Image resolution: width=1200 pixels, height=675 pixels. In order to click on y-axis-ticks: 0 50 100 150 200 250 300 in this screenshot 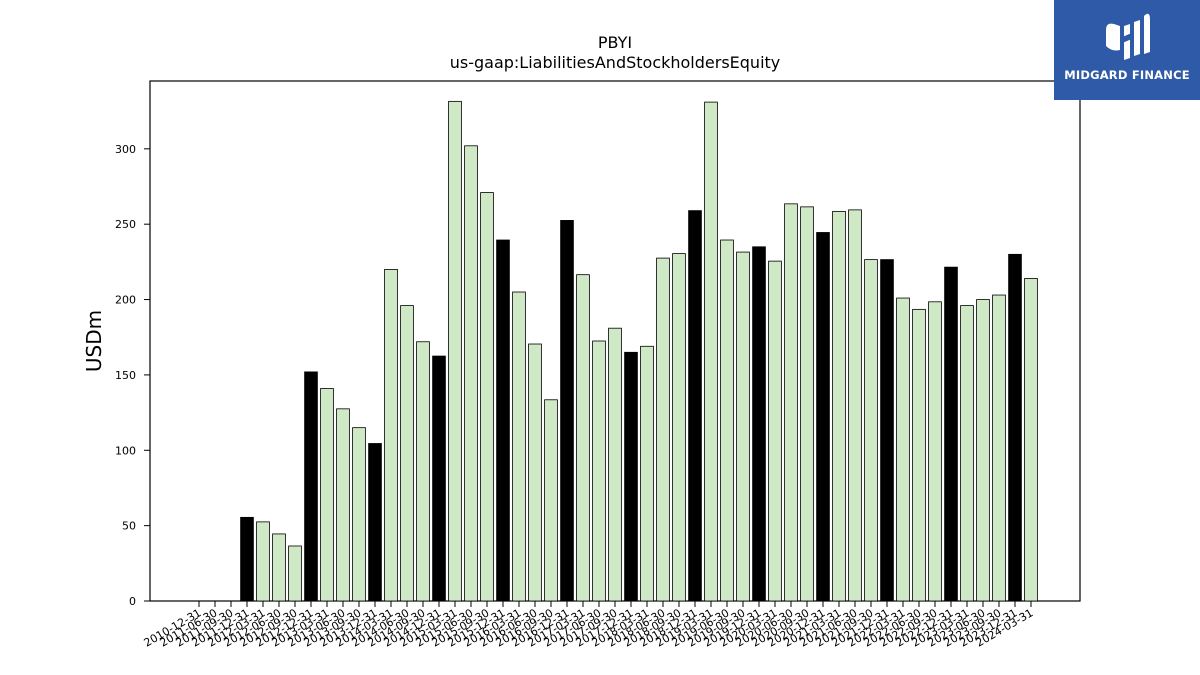, I will do `click(132, 375)`.